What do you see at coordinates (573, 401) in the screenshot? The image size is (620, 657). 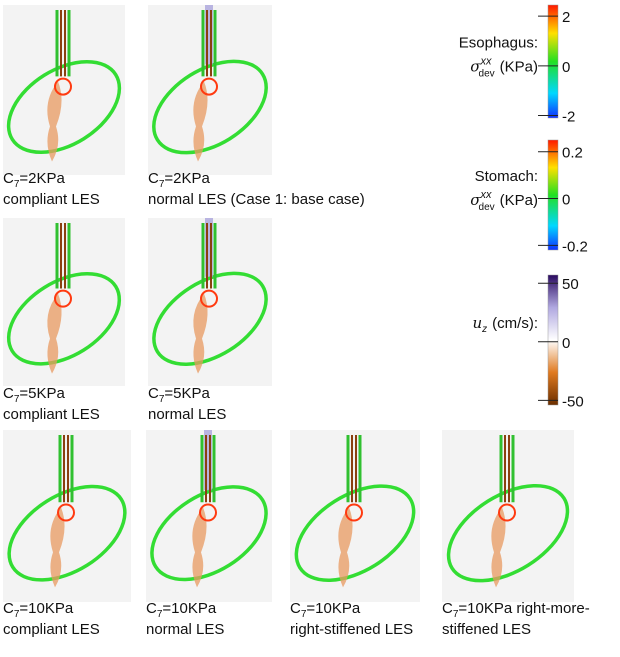 I see `colorbar-tick-label: -50` at bounding box center [573, 401].